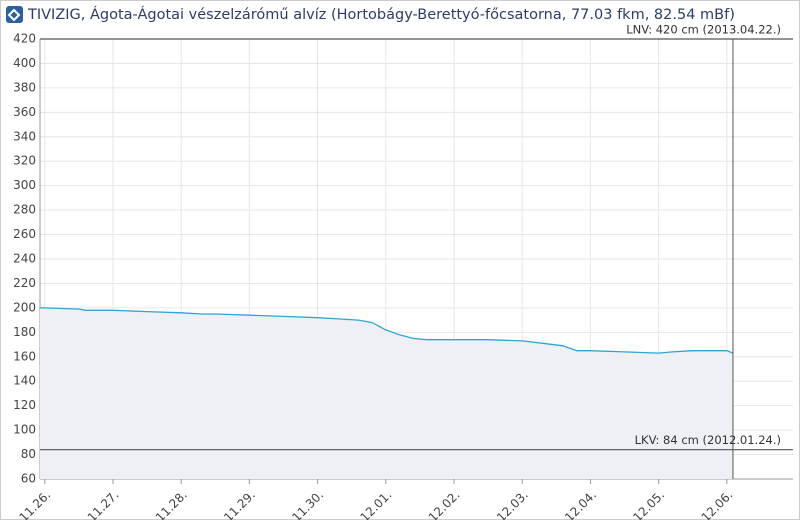 Image resolution: width=800 pixels, height=524 pixels. What do you see at coordinates (24, 161) in the screenshot?
I see `y-tick-label: 320` at bounding box center [24, 161].